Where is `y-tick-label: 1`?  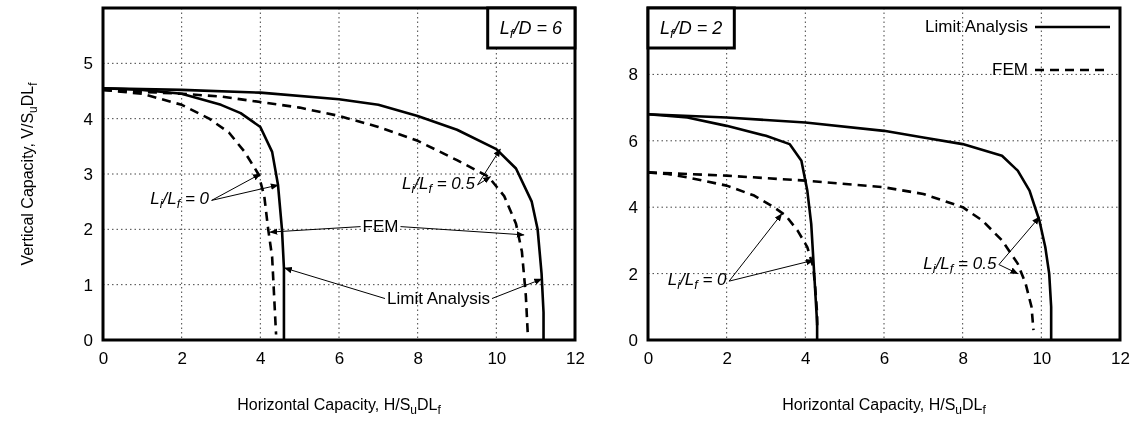
y-tick-label: 1 is located at coordinates (88, 285).